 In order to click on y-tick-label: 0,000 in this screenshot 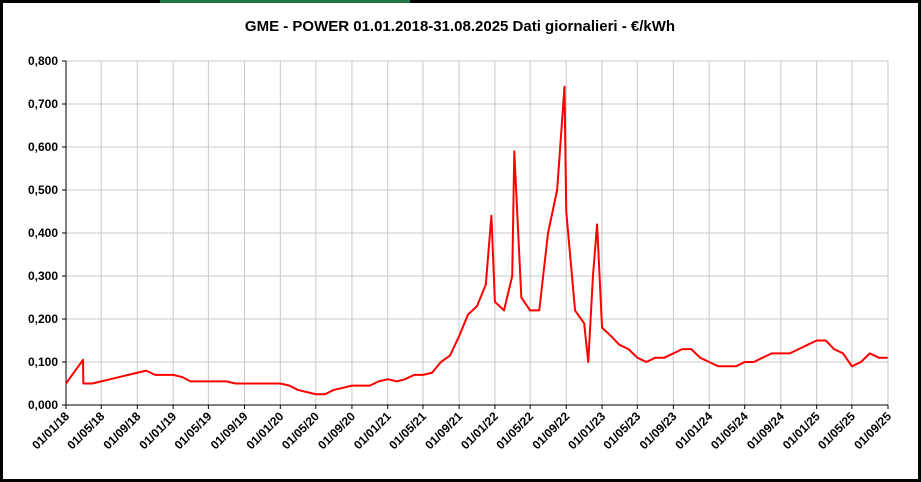, I will do `click(43, 405)`.